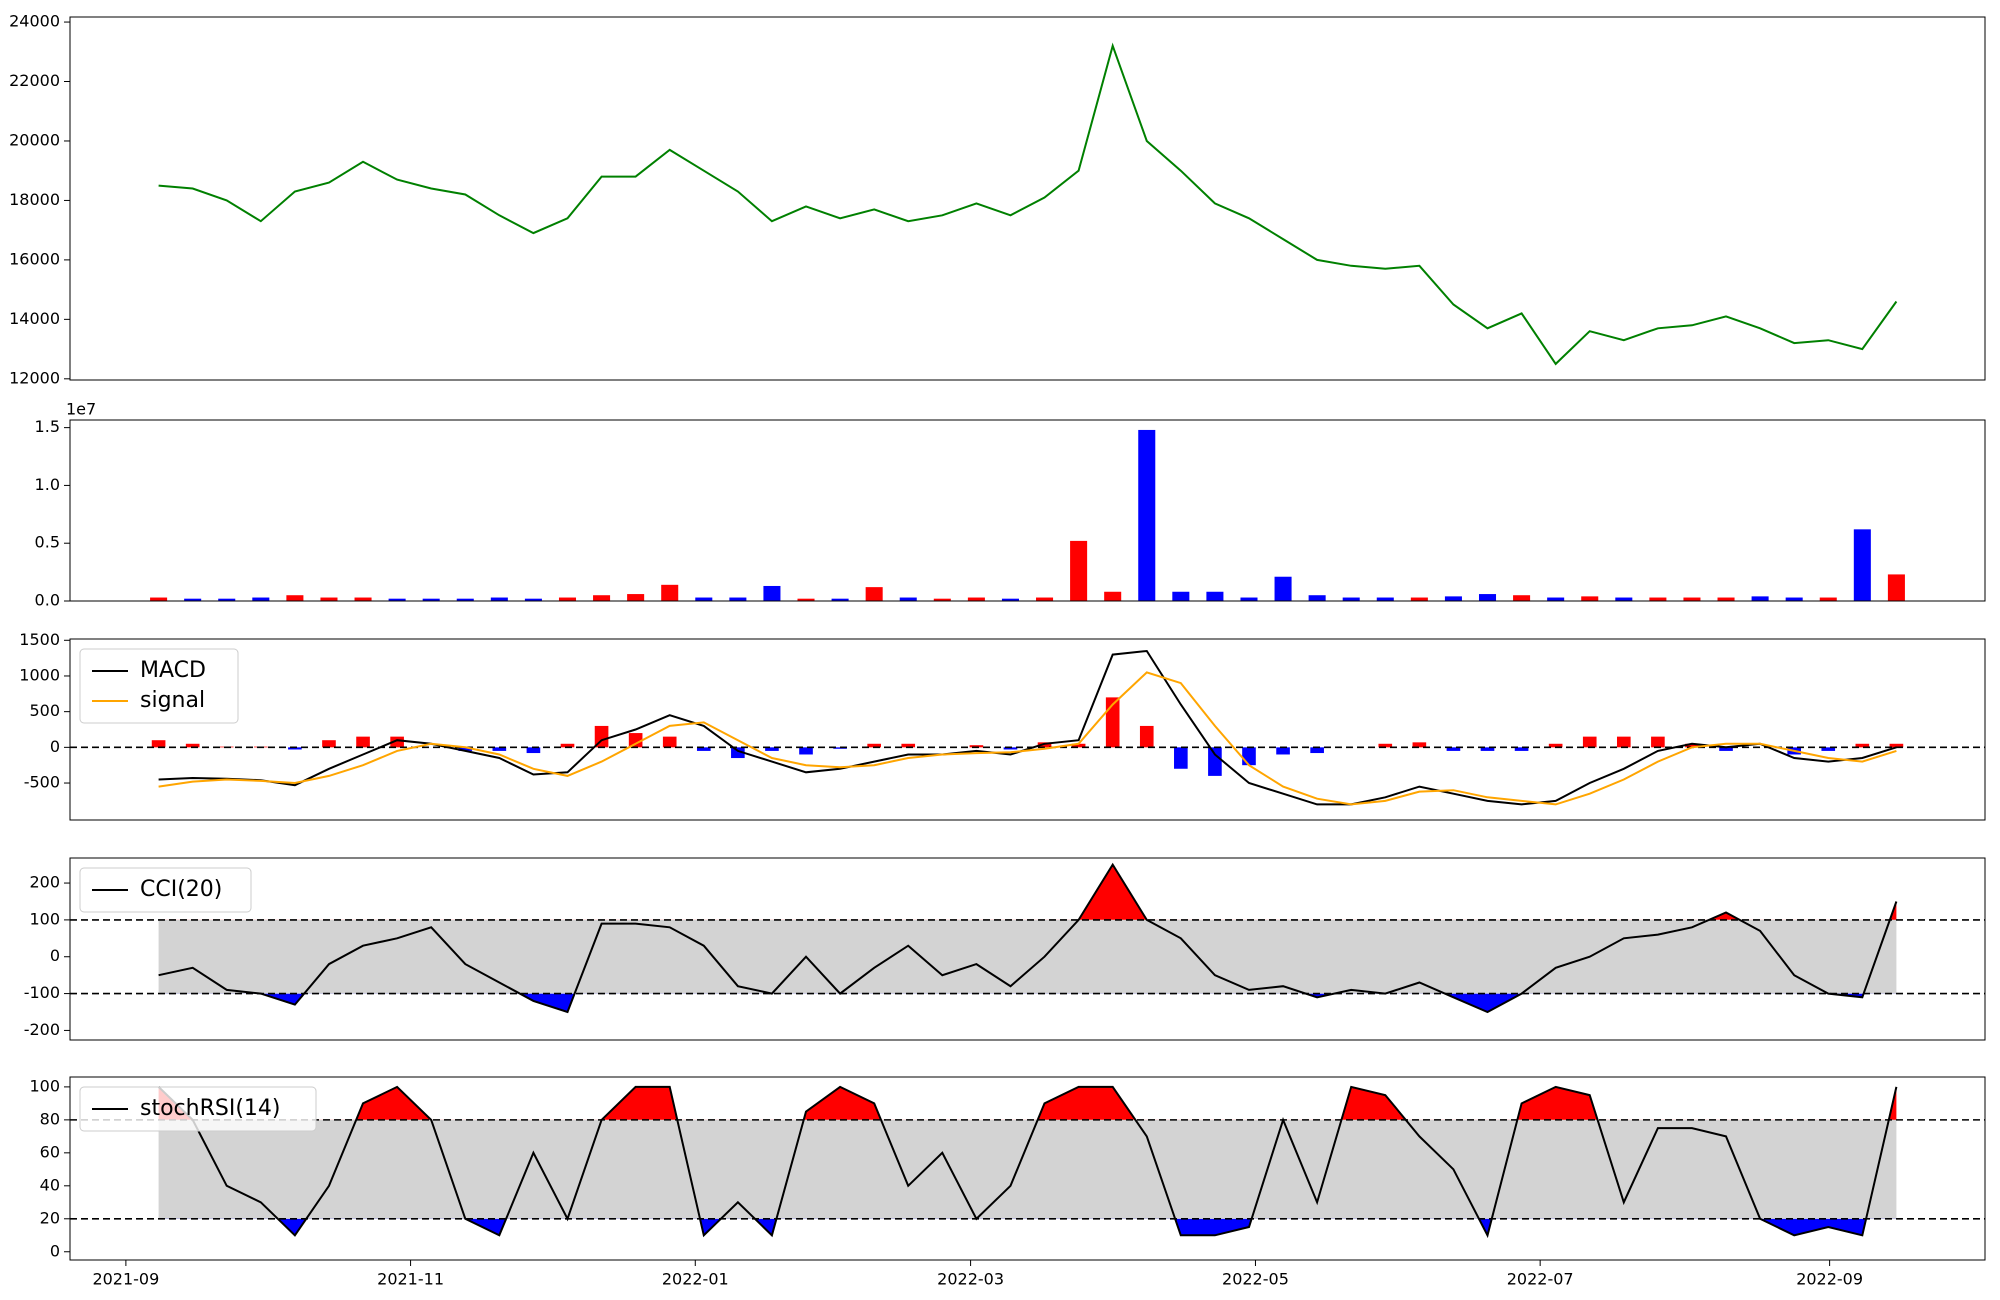 Image resolution: width=2000 pixels, height=1300 pixels. What do you see at coordinates (47, 542) in the screenshot?
I see `y-tick-label: 0.5` at bounding box center [47, 542].